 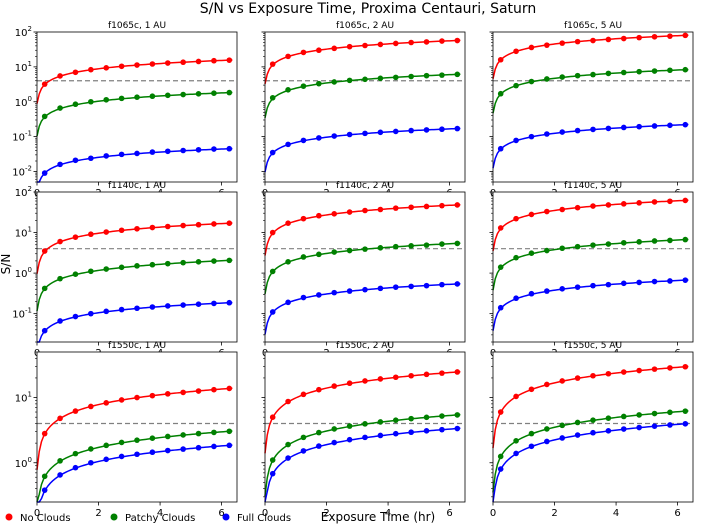 What do you see at coordinates (363, 430) in the screenshot?
I see `panel-f1550c-2-au: f1550c, 2 AU 0 2 4 6` at bounding box center [363, 430].